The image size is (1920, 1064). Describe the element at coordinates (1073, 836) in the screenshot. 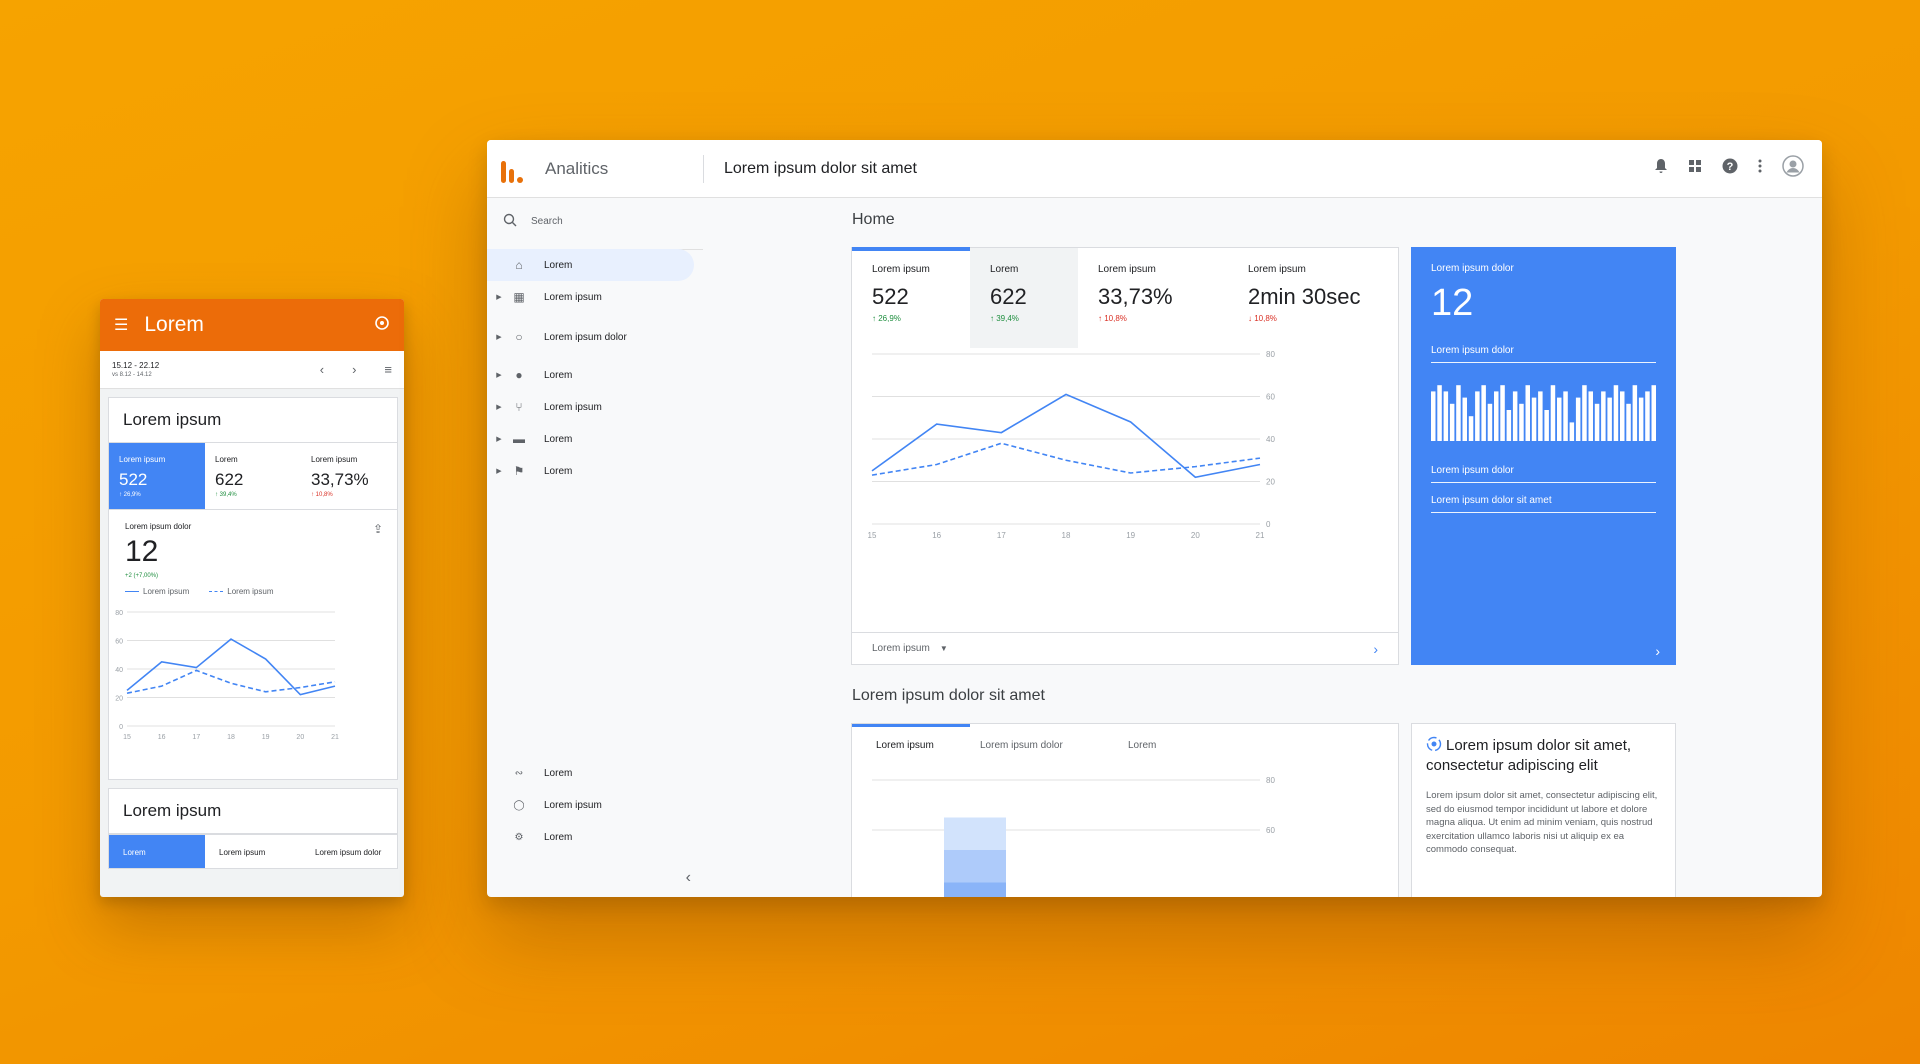

I see `breakdown-bar-chart: 60 80` at that location.